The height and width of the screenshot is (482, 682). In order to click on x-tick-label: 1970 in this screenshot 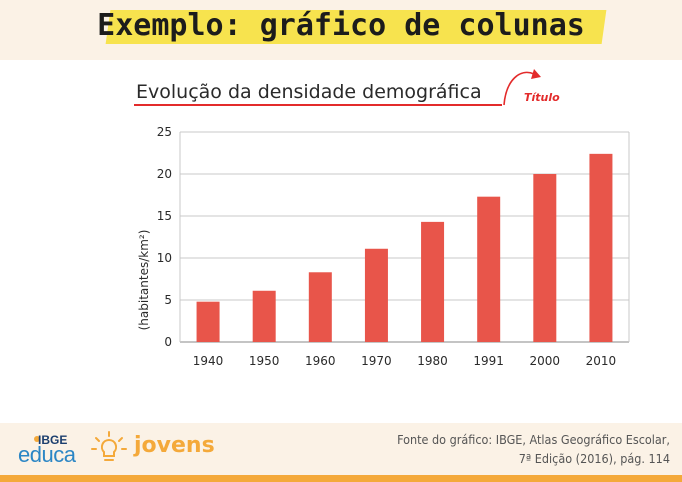, I will do `click(376, 361)`.